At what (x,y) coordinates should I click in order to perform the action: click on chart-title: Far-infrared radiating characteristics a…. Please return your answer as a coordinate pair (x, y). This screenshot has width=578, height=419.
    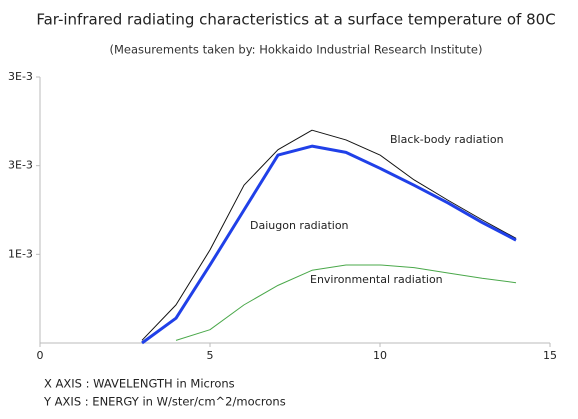
    Looking at the image, I should click on (295, 20).